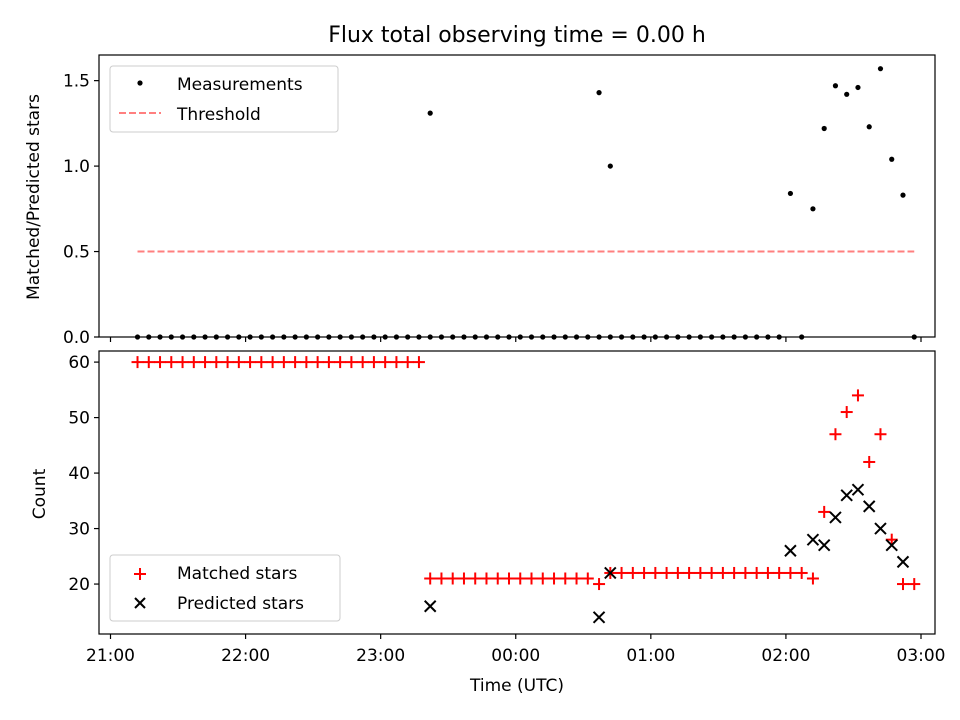 This screenshot has height=720, width=960. I want to click on bottom-x-axis-label: Time (UTC), so click(516, 686).